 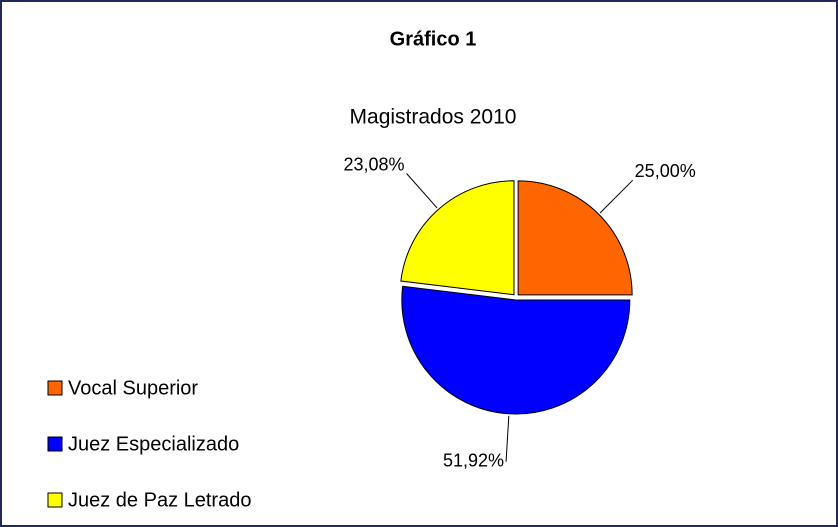 What do you see at coordinates (153, 444) in the screenshot?
I see `legend-label: Juez Especializado` at bounding box center [153, 444].